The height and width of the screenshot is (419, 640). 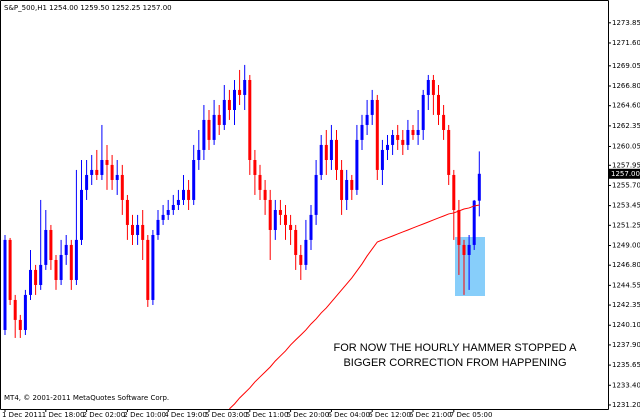 What do you see at coordinates (626, 126) in the screenshot?
I see `y-tick-label: 1262.35` at bounding box center [626, 126].